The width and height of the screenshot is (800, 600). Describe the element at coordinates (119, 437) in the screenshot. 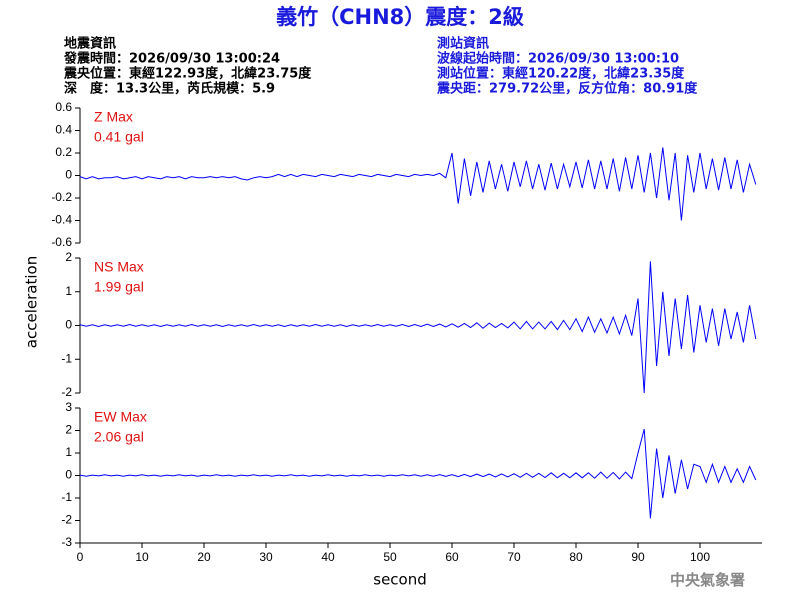

I see `max-label: 2.06 gal` at that location.